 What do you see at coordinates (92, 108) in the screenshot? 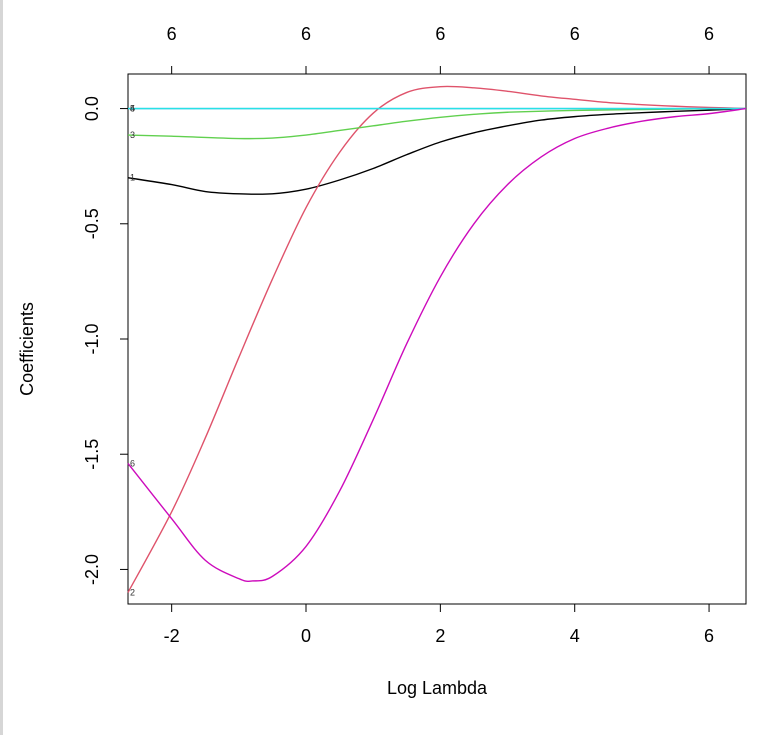
I see `y-tick-label: 0.0` at bounding box center [92, 108].